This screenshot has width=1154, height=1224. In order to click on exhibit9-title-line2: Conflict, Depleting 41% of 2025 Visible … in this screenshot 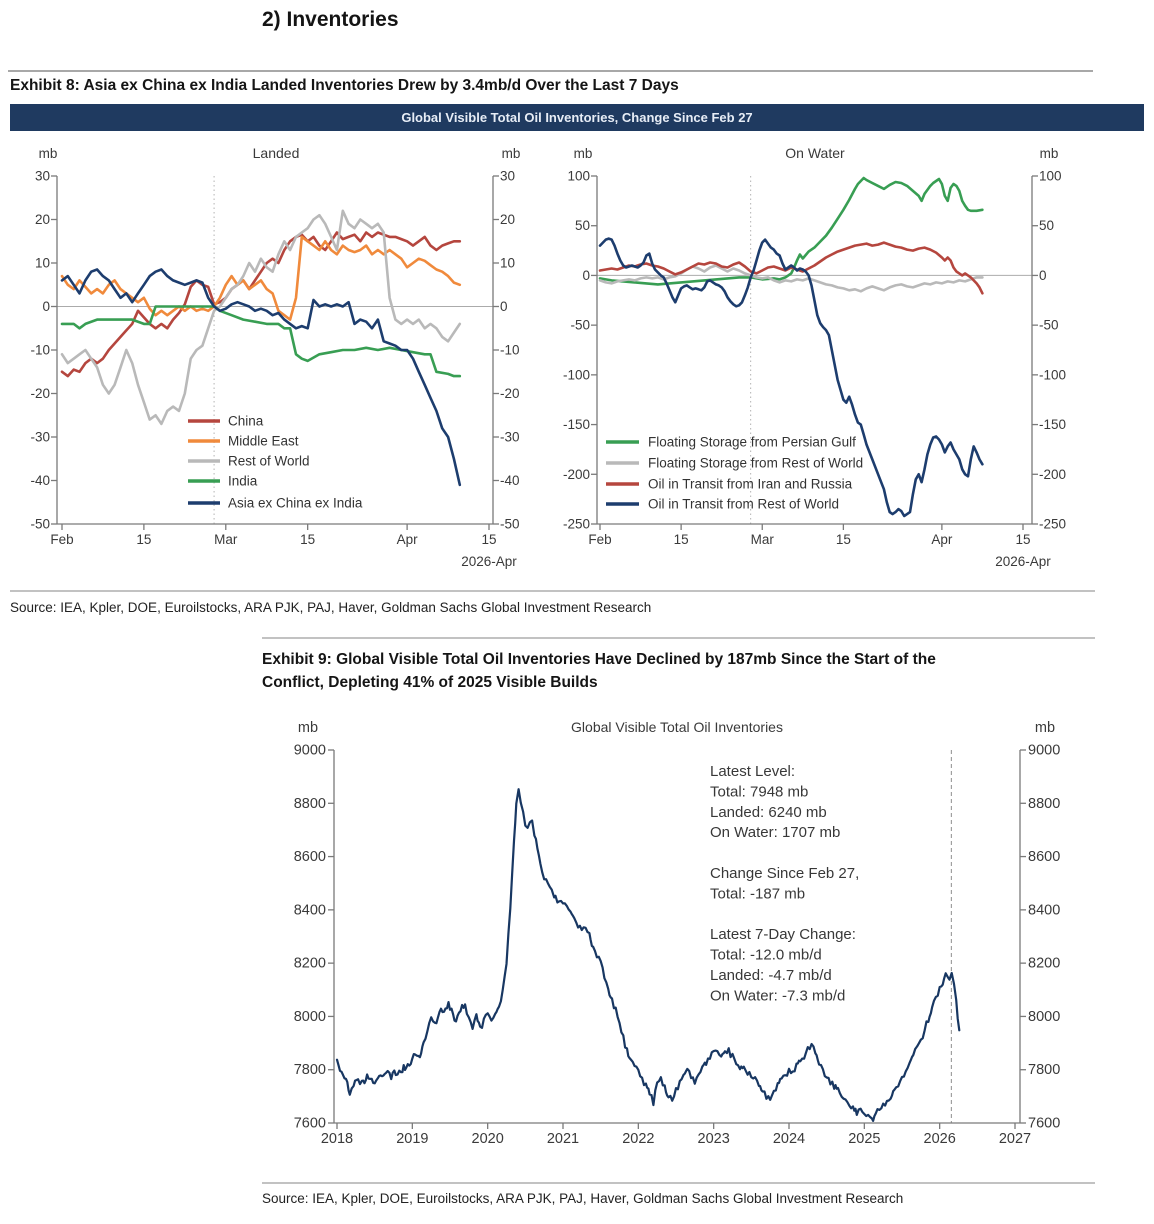, I will do `click(430, 682)`.